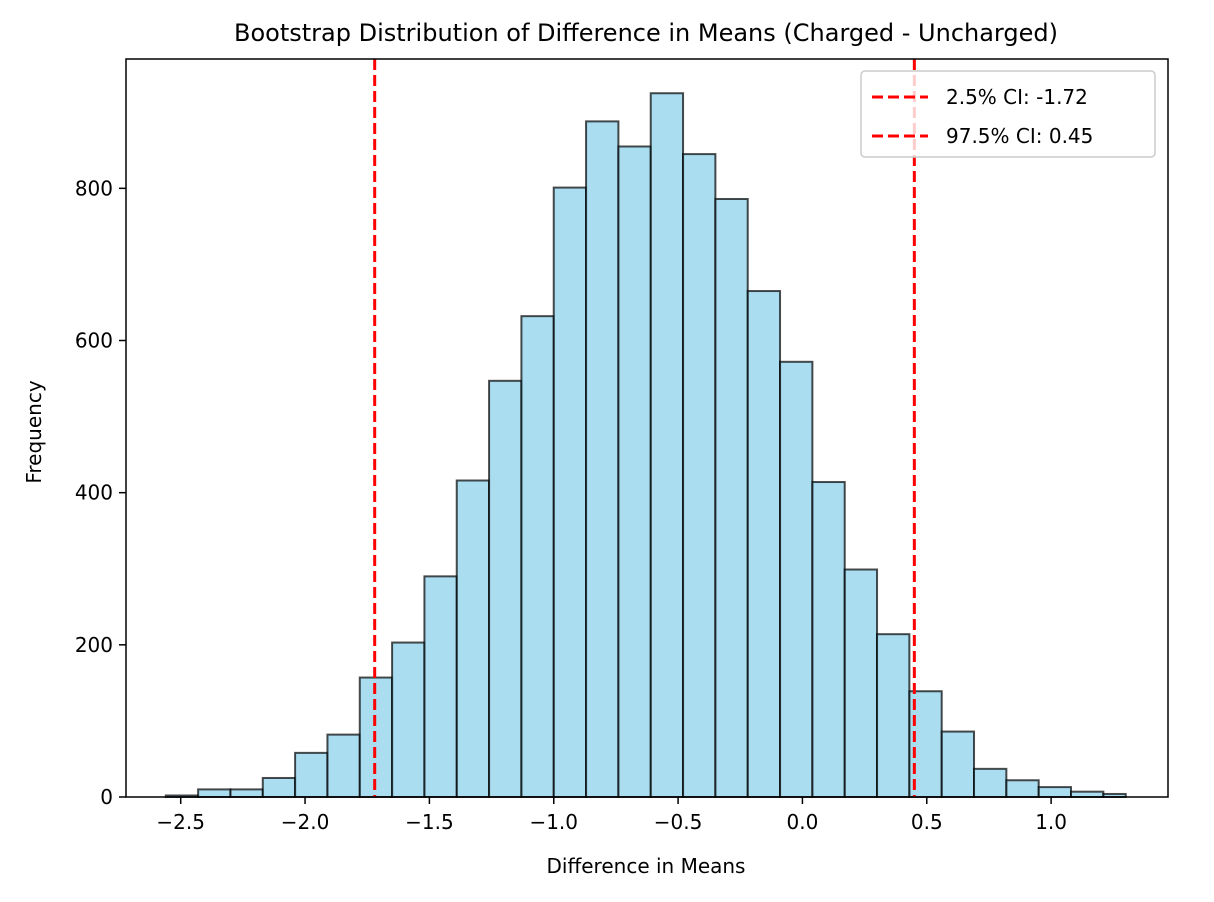  Describe the element at coordinates (1019, 136) in the screenshot. I see `legend-label: 97.5% CI: 0.45` at that location.